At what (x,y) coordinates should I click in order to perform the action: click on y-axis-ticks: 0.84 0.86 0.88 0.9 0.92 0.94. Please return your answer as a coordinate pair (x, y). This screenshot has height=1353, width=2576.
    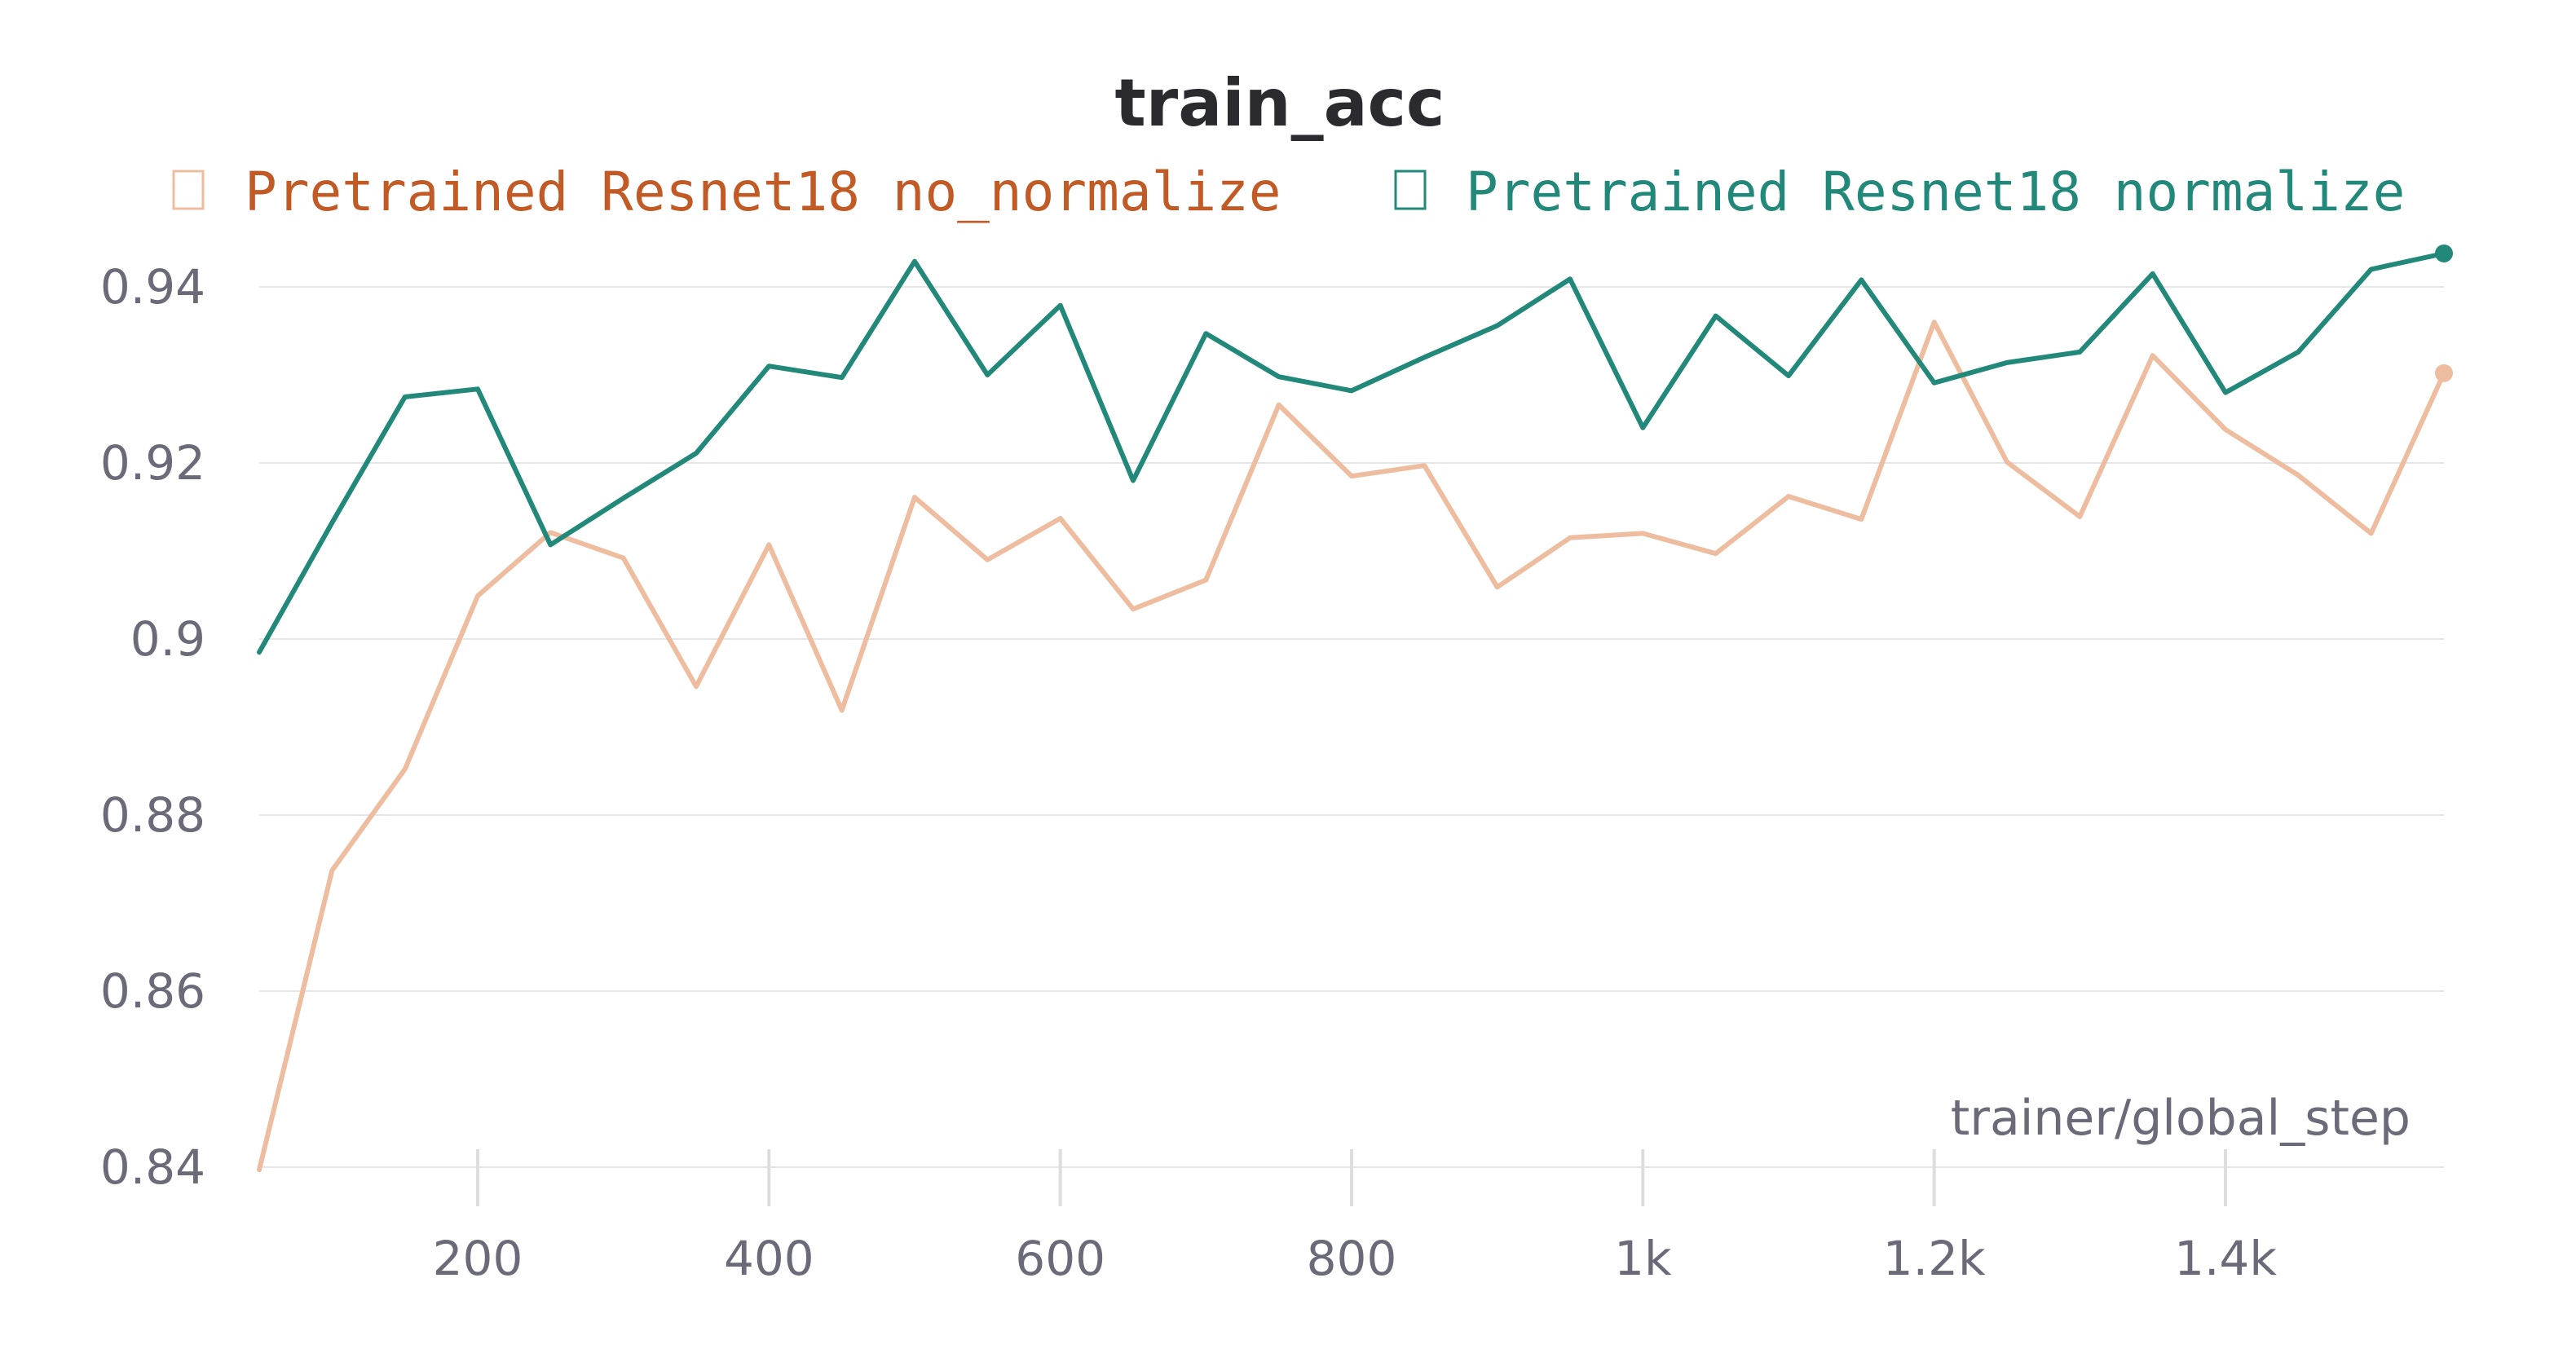
    Looking at the image, I should click on (152, 727).